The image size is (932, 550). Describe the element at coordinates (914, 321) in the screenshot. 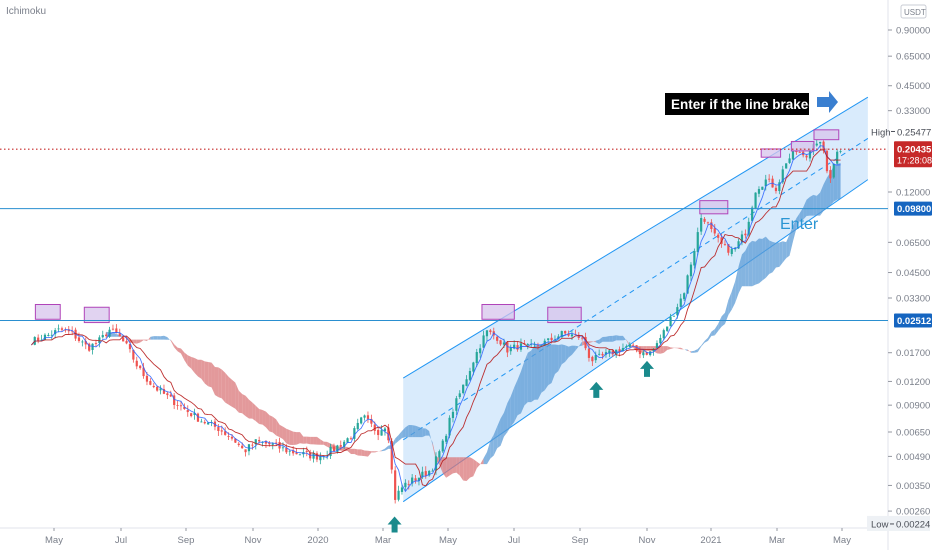

I see `level-badge-text: 0.02512` at that location.